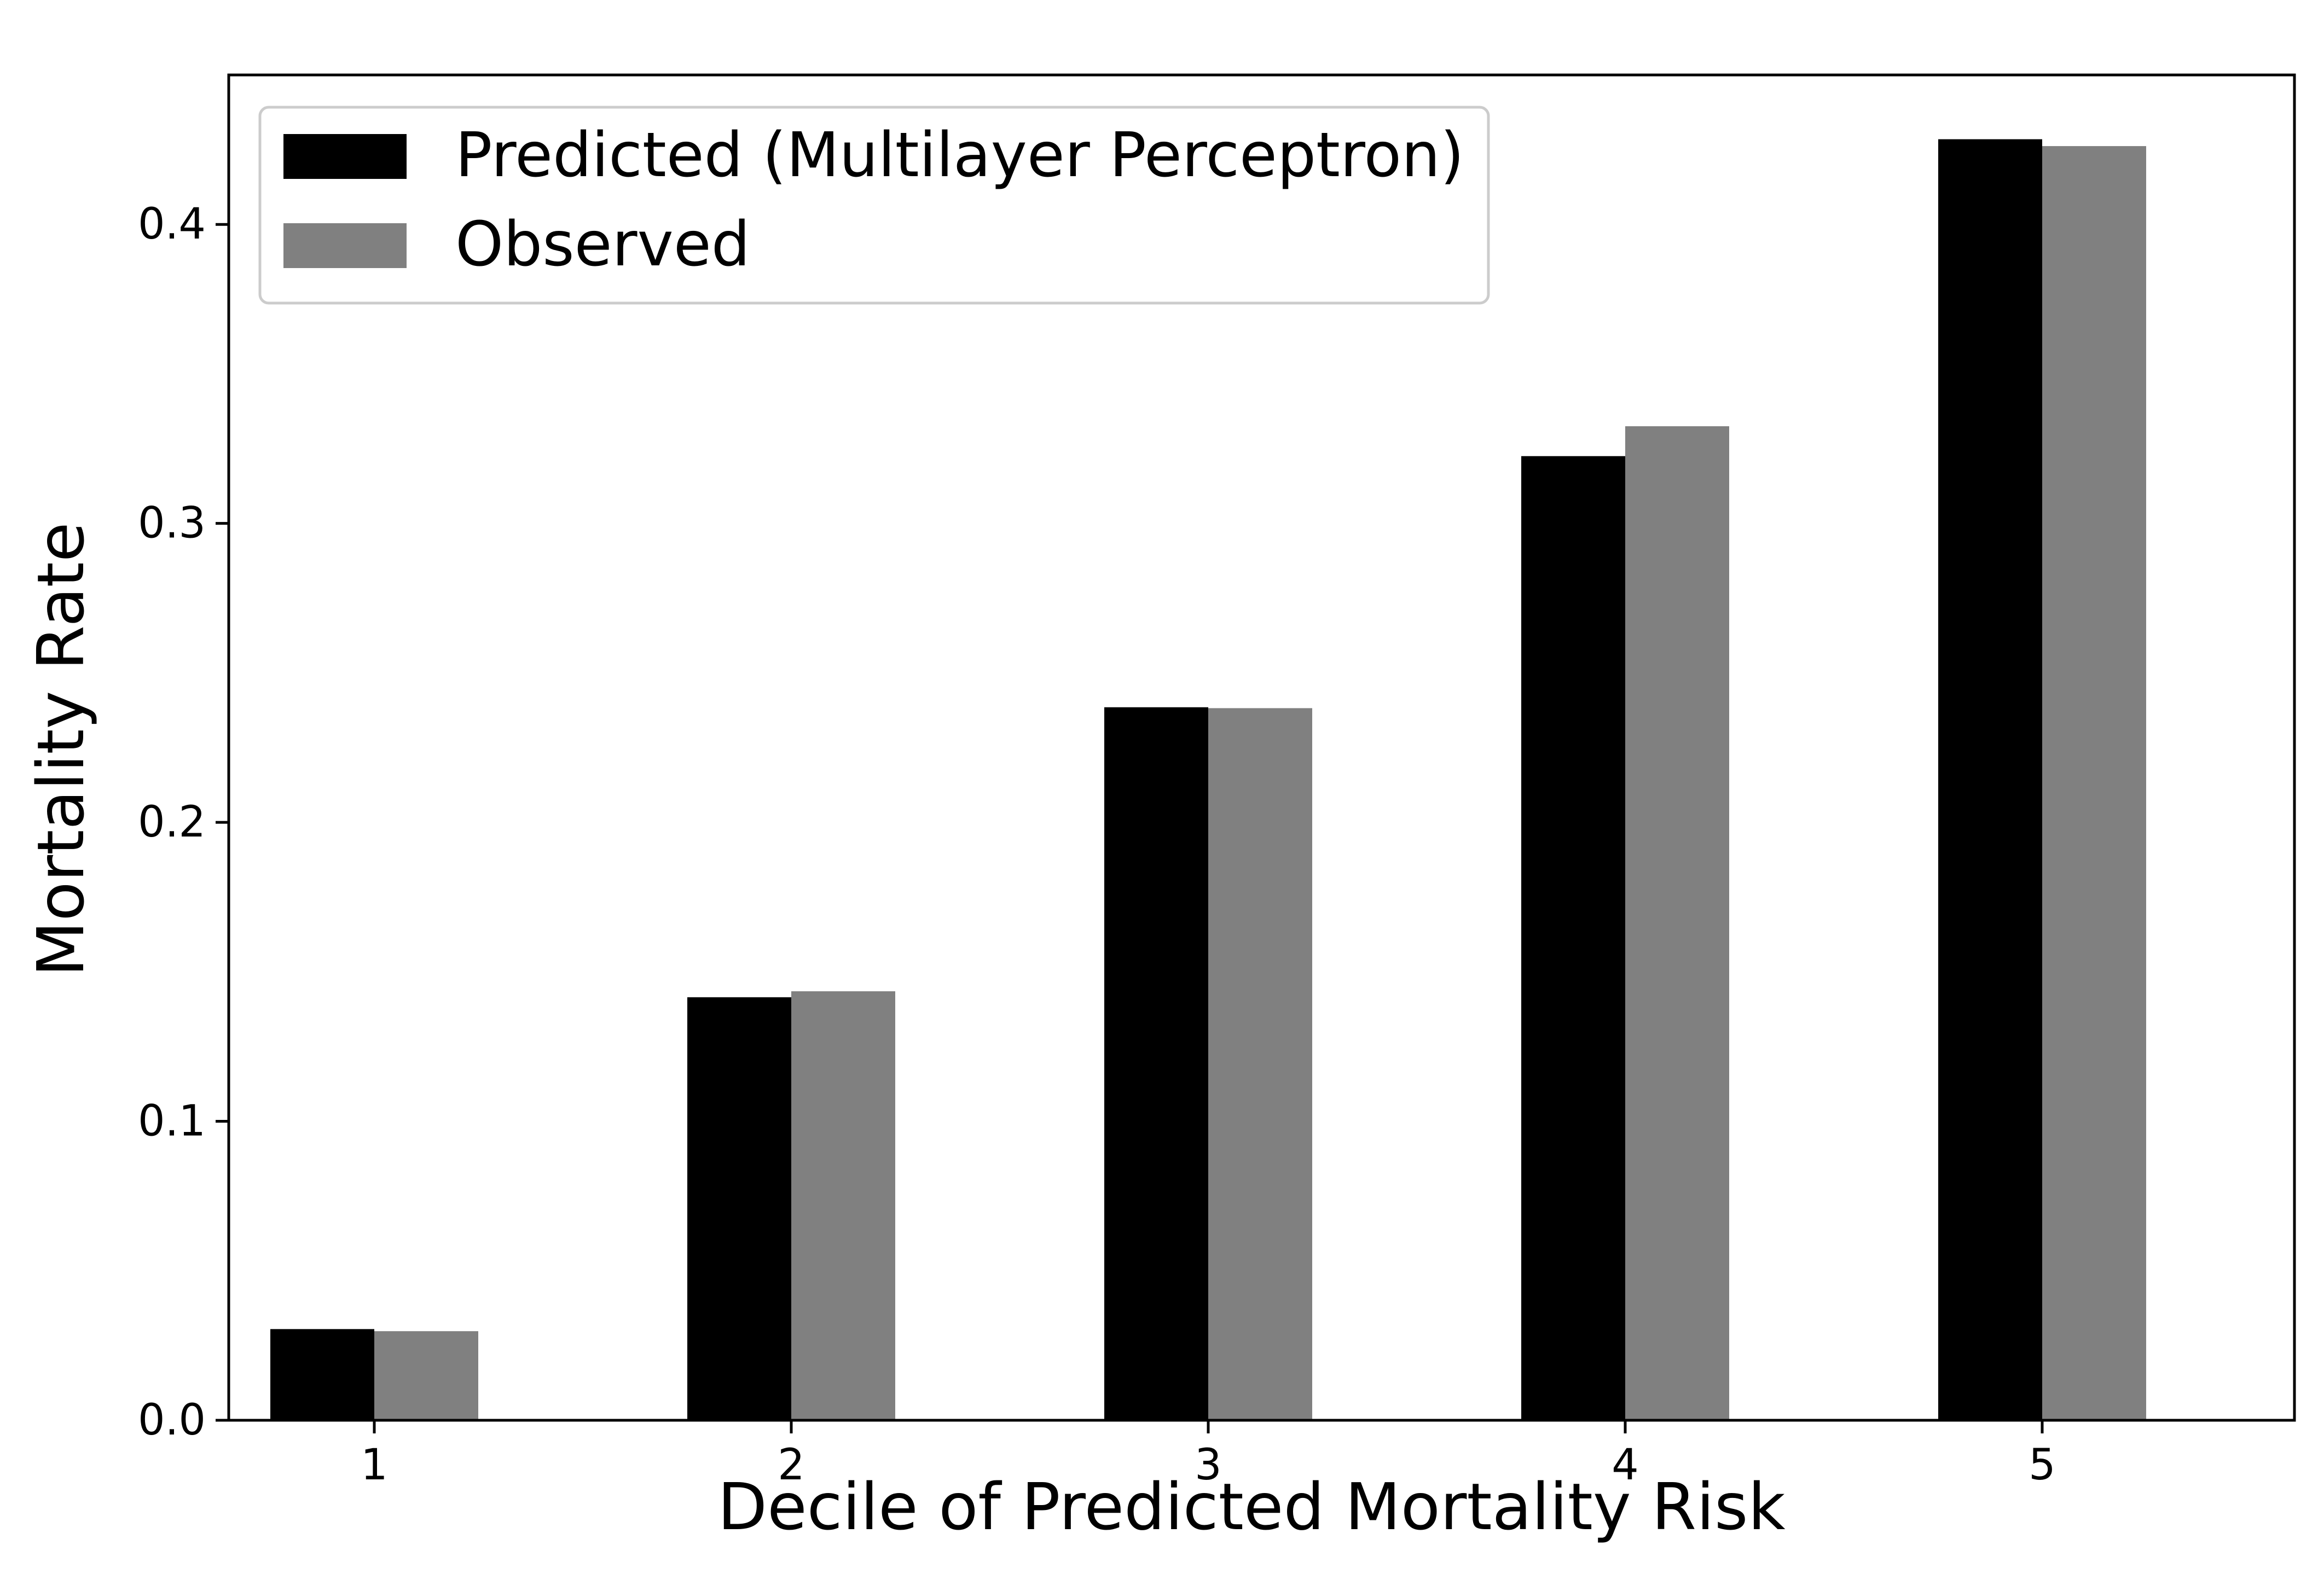 The width and height of the screenshot is (2324, 1574). What do you see at coordinates (172, 523) in the screenshot?
I see `y-tick-label: 0.3` at bounding box center [172, 523].